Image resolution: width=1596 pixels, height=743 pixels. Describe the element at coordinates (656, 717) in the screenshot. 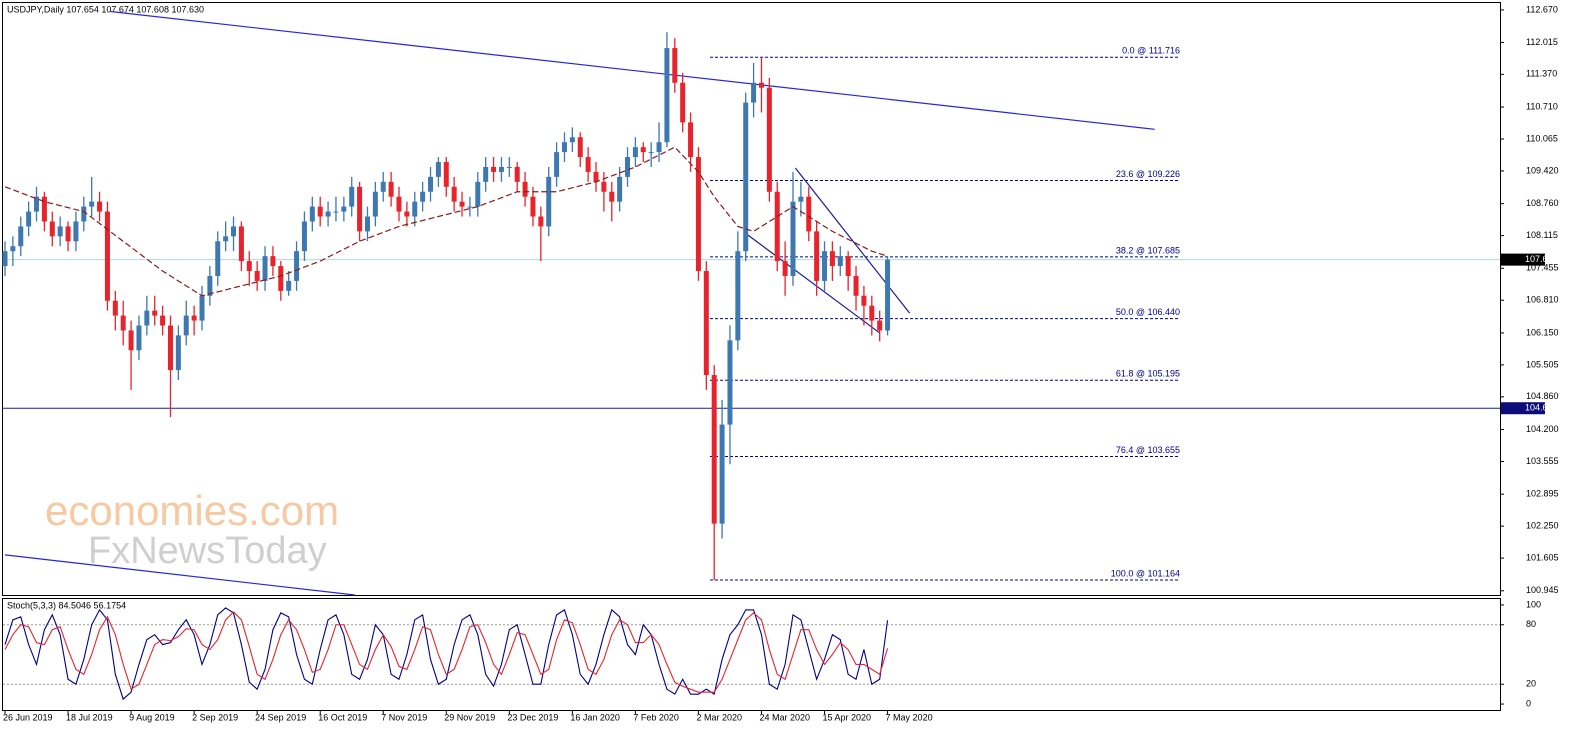

I see `x-tick-label: 7 Feb 2020` at that location.